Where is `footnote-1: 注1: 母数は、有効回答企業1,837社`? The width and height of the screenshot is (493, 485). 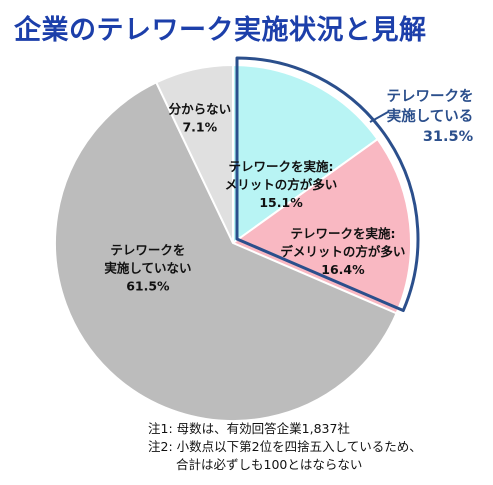
footnote-1: 注1: 母数は、有効回答企業1,837社 is located at coordinates (249, 428).